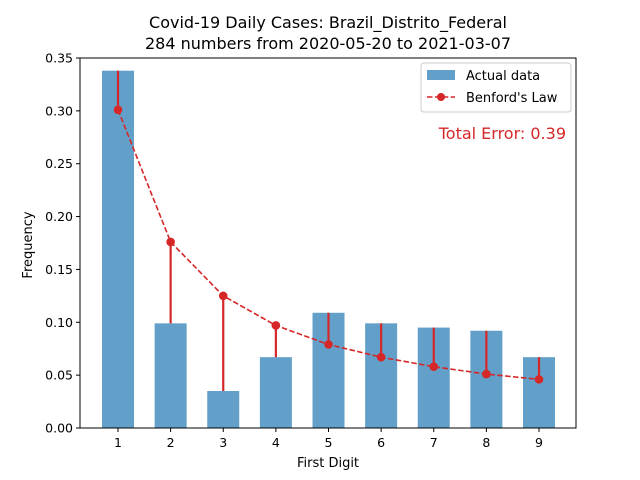 Image resolution: width=640 pixels, height=480 pixels. Describe the element at coordinates (59, 322) in the screenshot. I see `y-tick-label: 0.10` at that location.